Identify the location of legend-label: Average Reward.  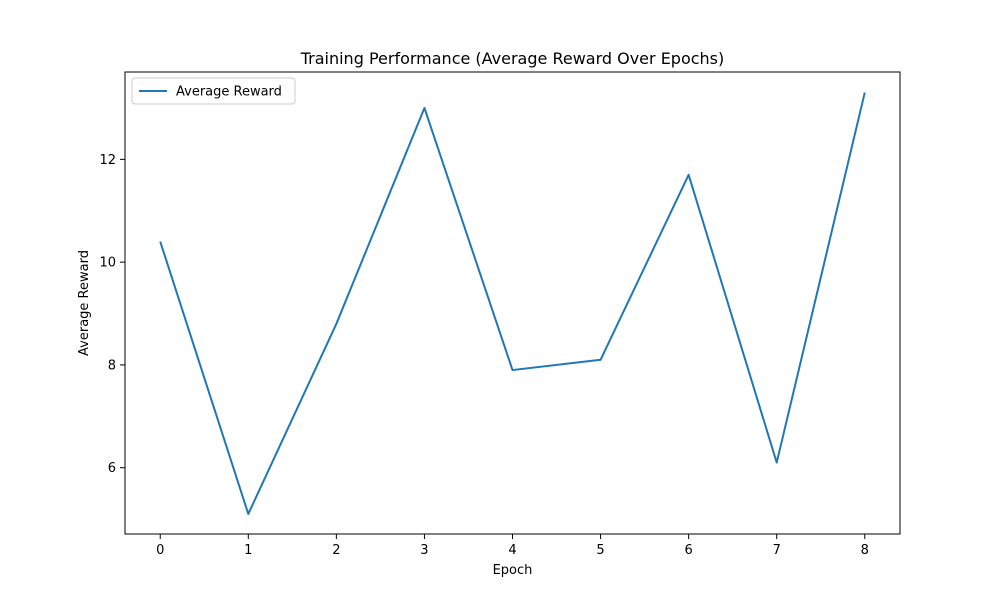
(229, 92).